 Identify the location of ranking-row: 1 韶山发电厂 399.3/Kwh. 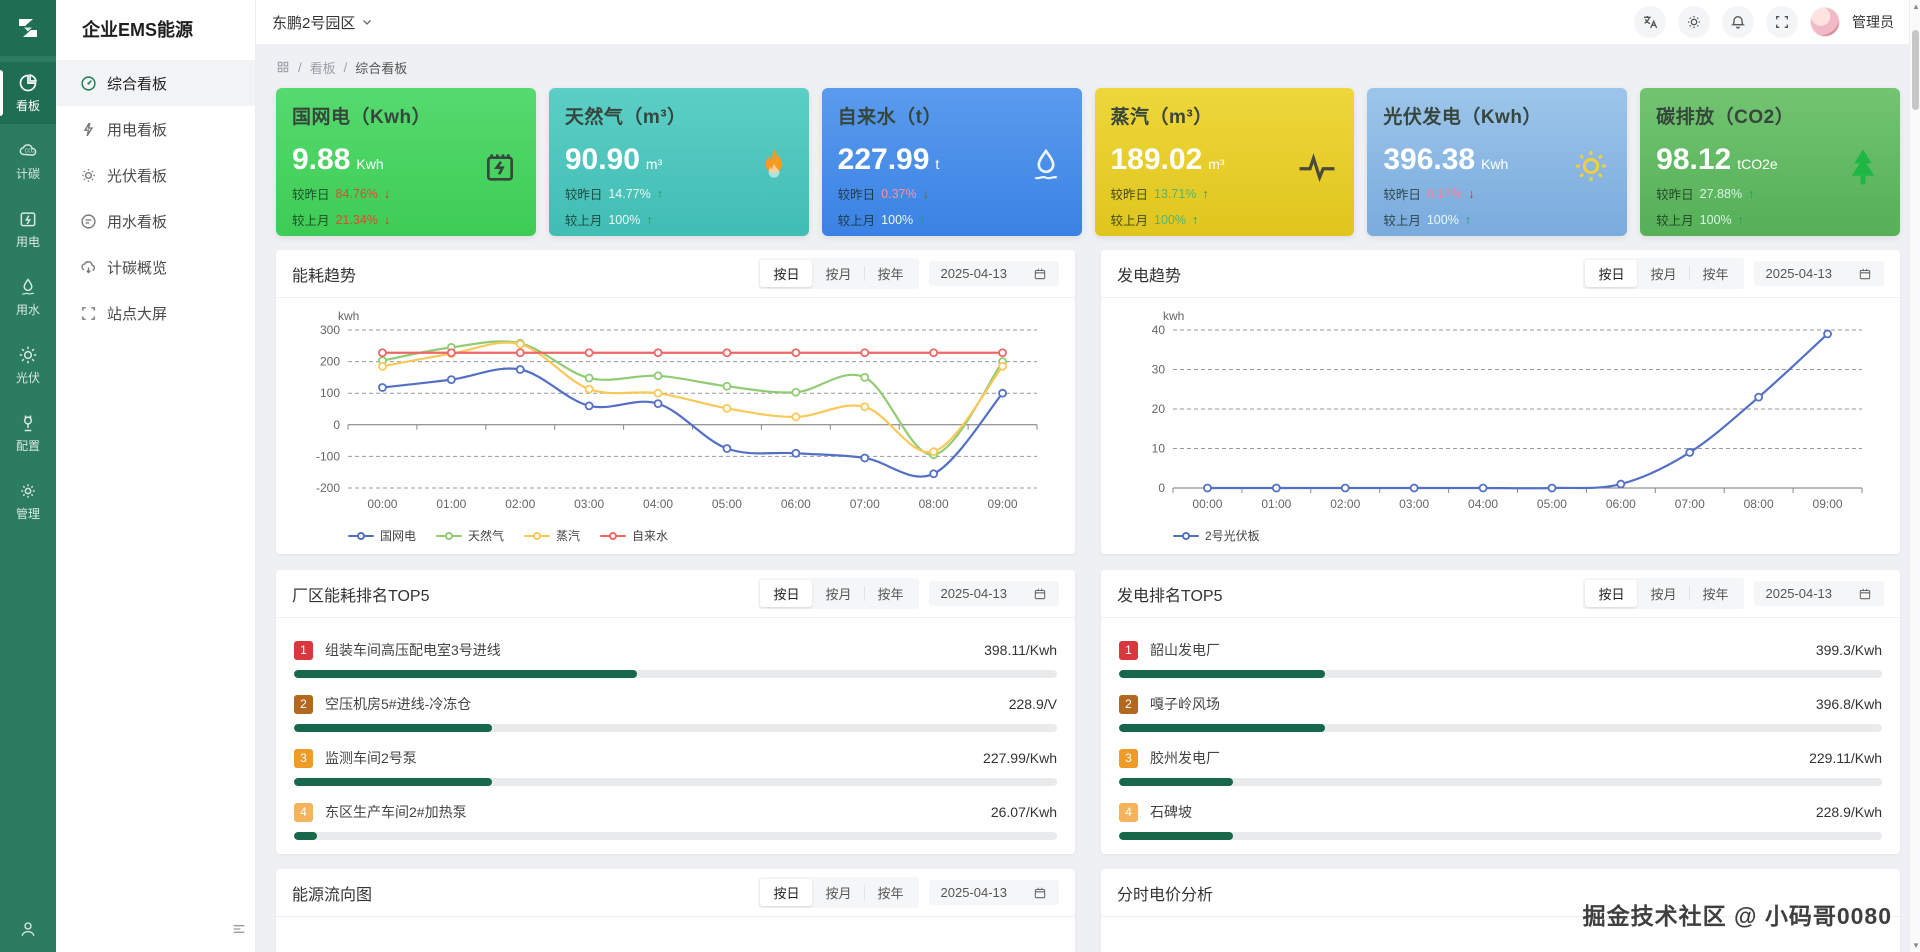
(1500, 659).